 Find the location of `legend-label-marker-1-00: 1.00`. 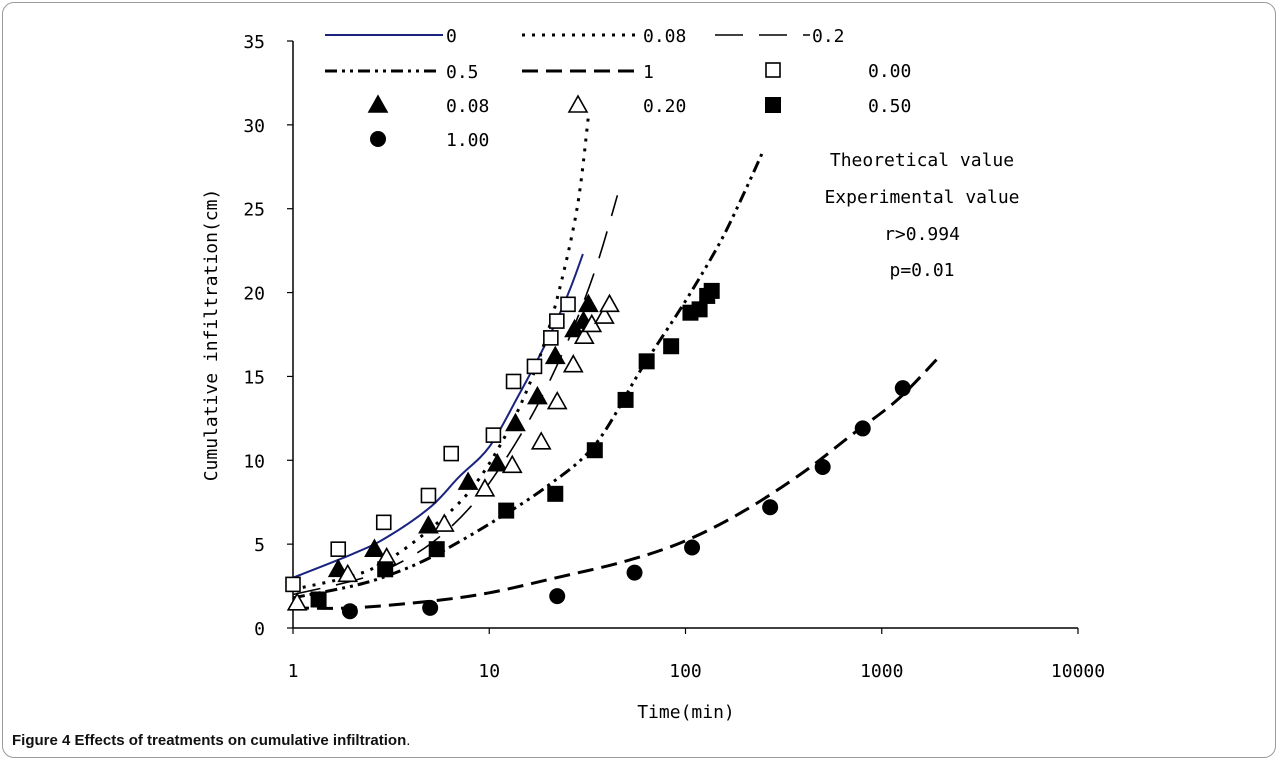

legend-label-marker-1-00: 1.00 is located at coordinates (467, 140).